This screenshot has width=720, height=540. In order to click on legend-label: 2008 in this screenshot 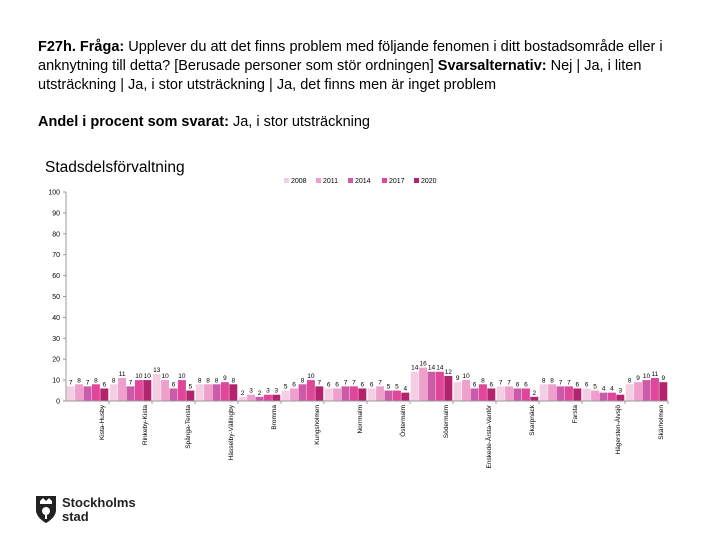, I will do `click(299, 181)`.